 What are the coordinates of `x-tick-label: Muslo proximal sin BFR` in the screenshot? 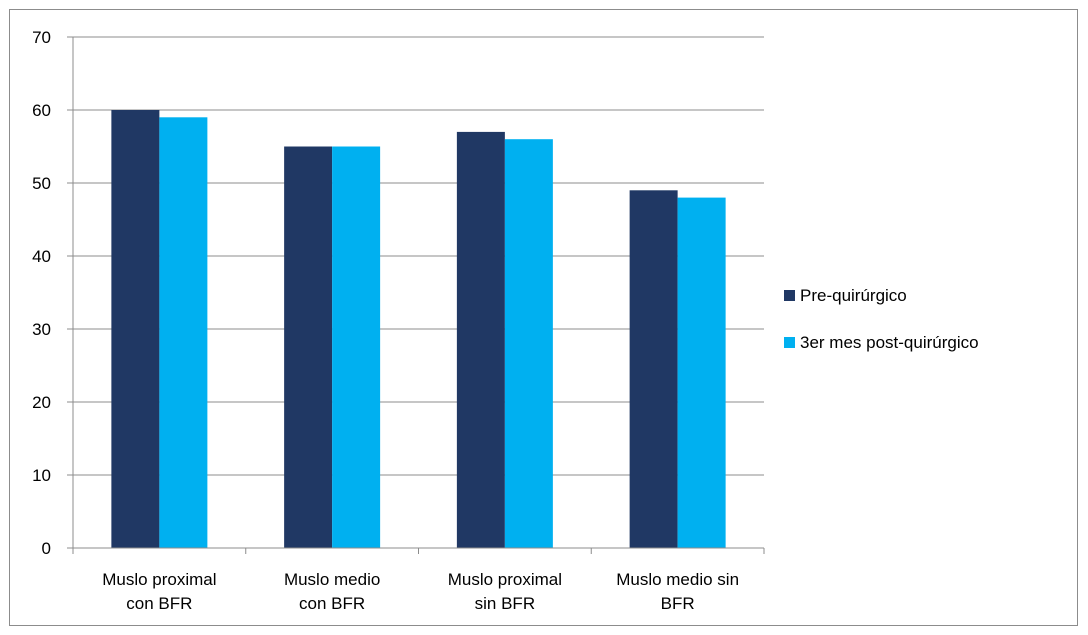 It's located at (505, 591).